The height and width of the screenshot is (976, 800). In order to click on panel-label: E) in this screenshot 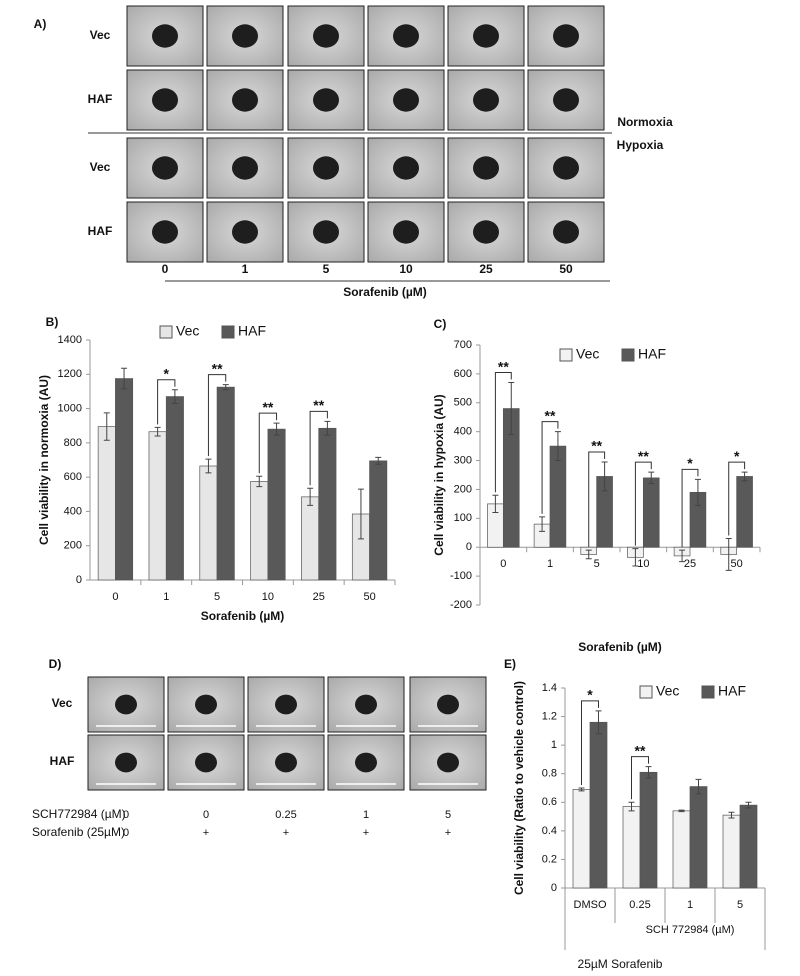, I will do `click(510, 664)`.